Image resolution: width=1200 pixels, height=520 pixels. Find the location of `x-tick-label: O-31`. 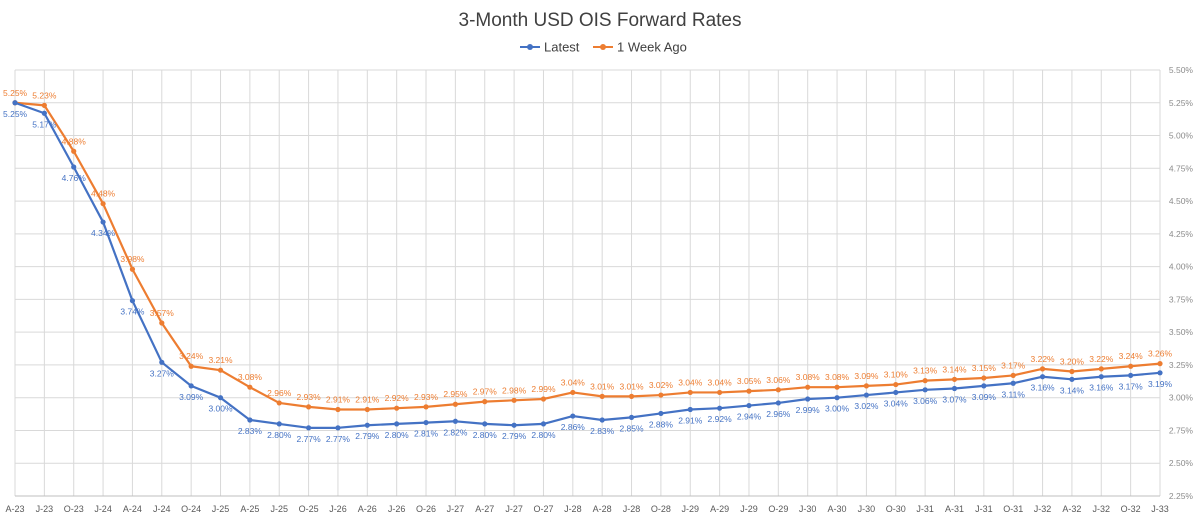

x-tick-label: O-31 is located at coordinates (1013, 509).